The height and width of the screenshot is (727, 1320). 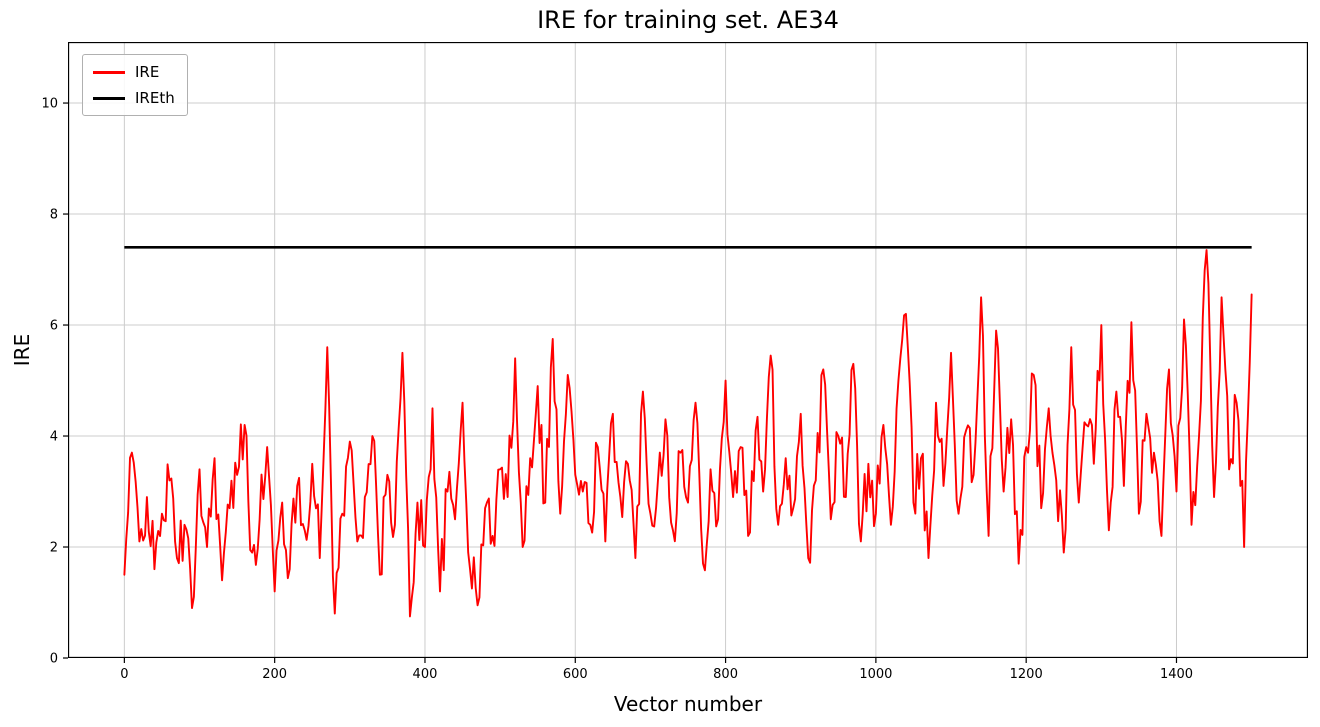 I want to click on x-tick-label: 0, so click(x=124, y=674).